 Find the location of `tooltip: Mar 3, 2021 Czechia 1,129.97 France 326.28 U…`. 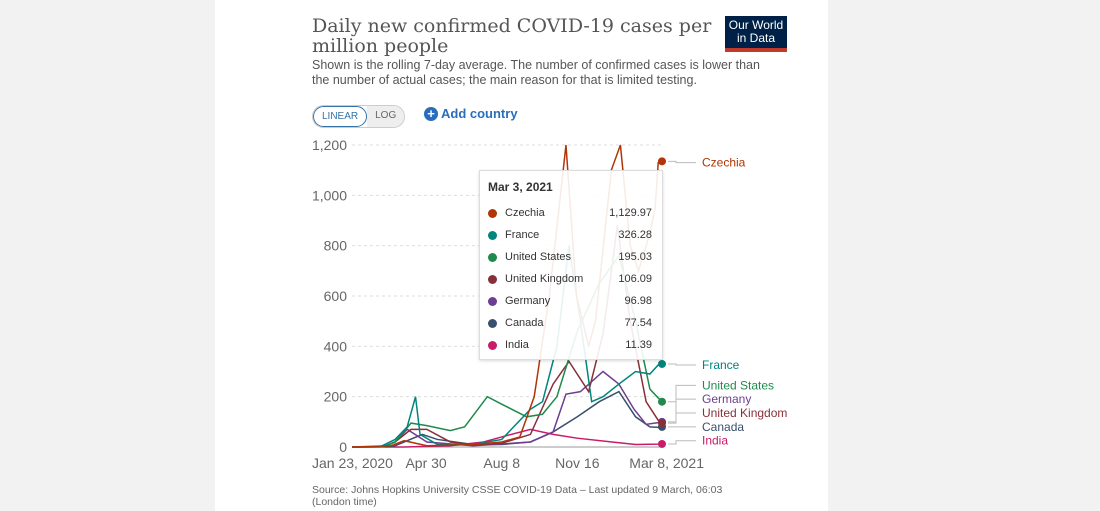

tooltip: Mar 3, 2021 Czechia 1,129.97 France 326.28 U… is located at coordinates (571, 265).